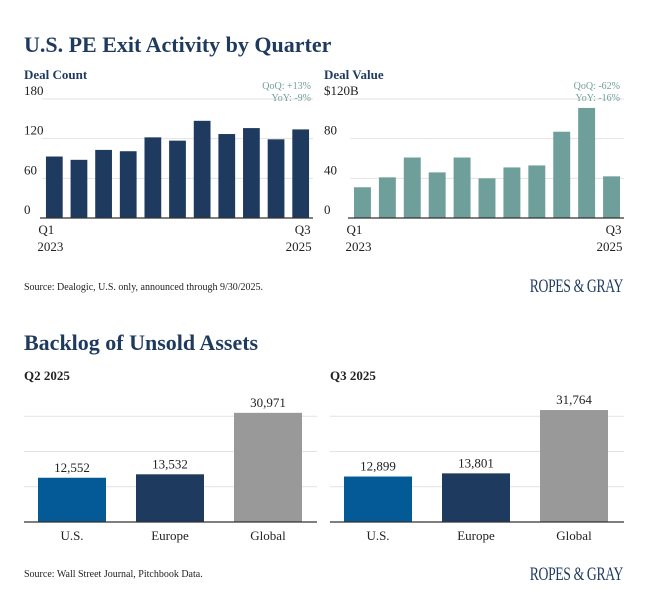 The width and height of the screenshot is (667, 608). What do you see at coordinates (353, 375) in the screenshot?
I see `chart-title: Q3 2025` at bounding box center [353, 375].